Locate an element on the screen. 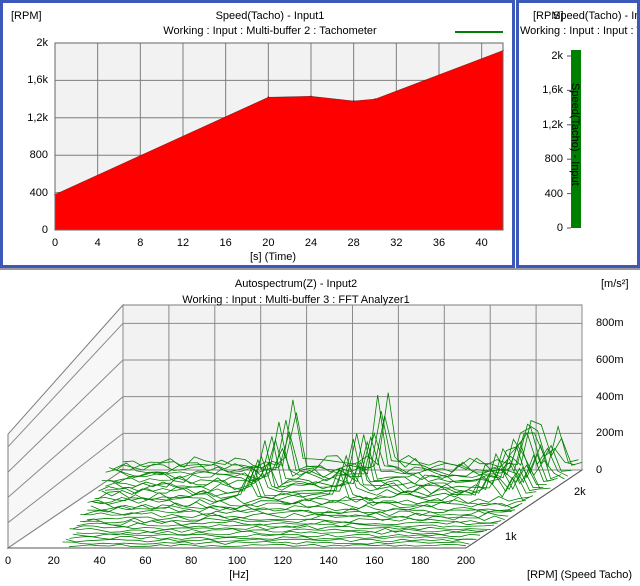  x-tick-label: 12 is located at coordinates (183, 243).